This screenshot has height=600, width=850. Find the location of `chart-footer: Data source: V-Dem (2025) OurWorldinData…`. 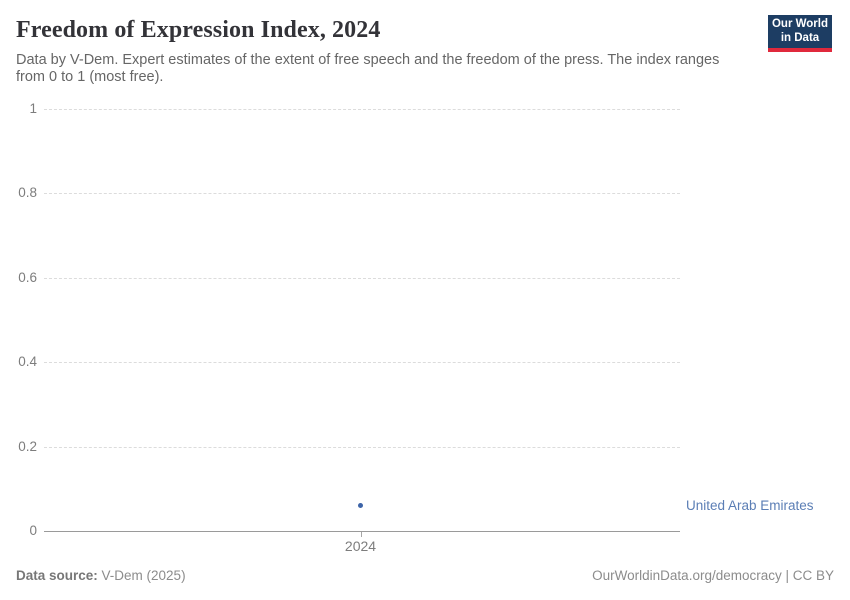

chart-footer: Data source: V-Dem (2025) OurWorldinData… is located at coordinates (425, 575).